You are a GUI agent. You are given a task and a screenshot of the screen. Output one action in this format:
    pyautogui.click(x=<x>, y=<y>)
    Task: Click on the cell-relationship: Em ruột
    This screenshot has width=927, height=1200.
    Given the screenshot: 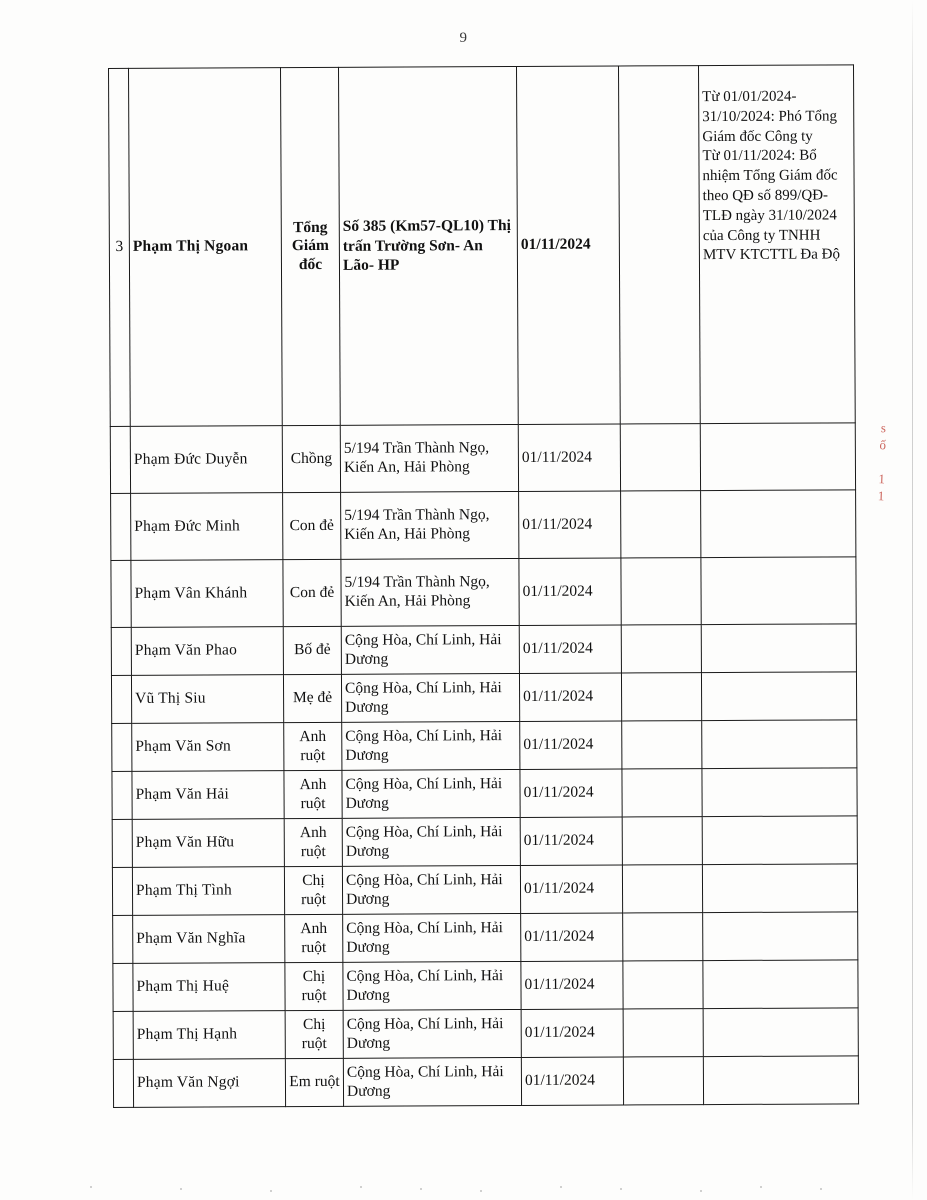 What is the action you would take?
    pyautogui.click(x=314, y=1082)
    